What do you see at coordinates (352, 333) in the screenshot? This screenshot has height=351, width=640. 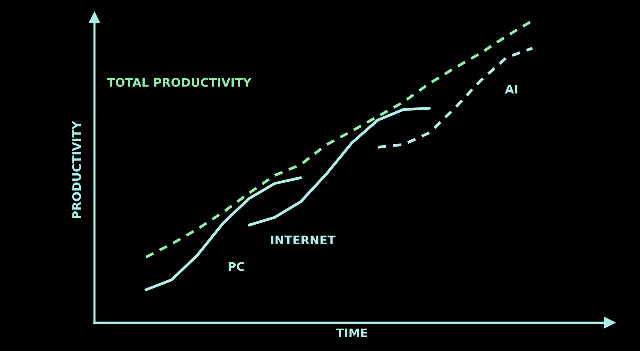 I see `x-axis-title: TIME` at bounding box center [352, 333].